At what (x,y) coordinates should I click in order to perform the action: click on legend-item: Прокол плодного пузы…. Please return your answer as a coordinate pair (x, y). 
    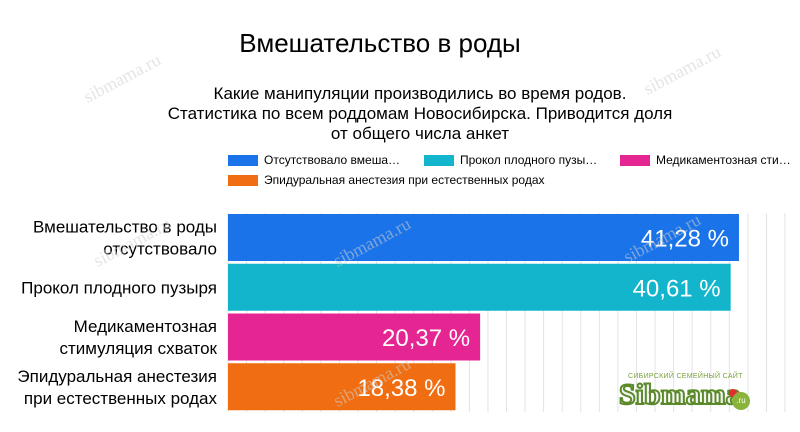
    Looking at the image, I should click on (510, 160).